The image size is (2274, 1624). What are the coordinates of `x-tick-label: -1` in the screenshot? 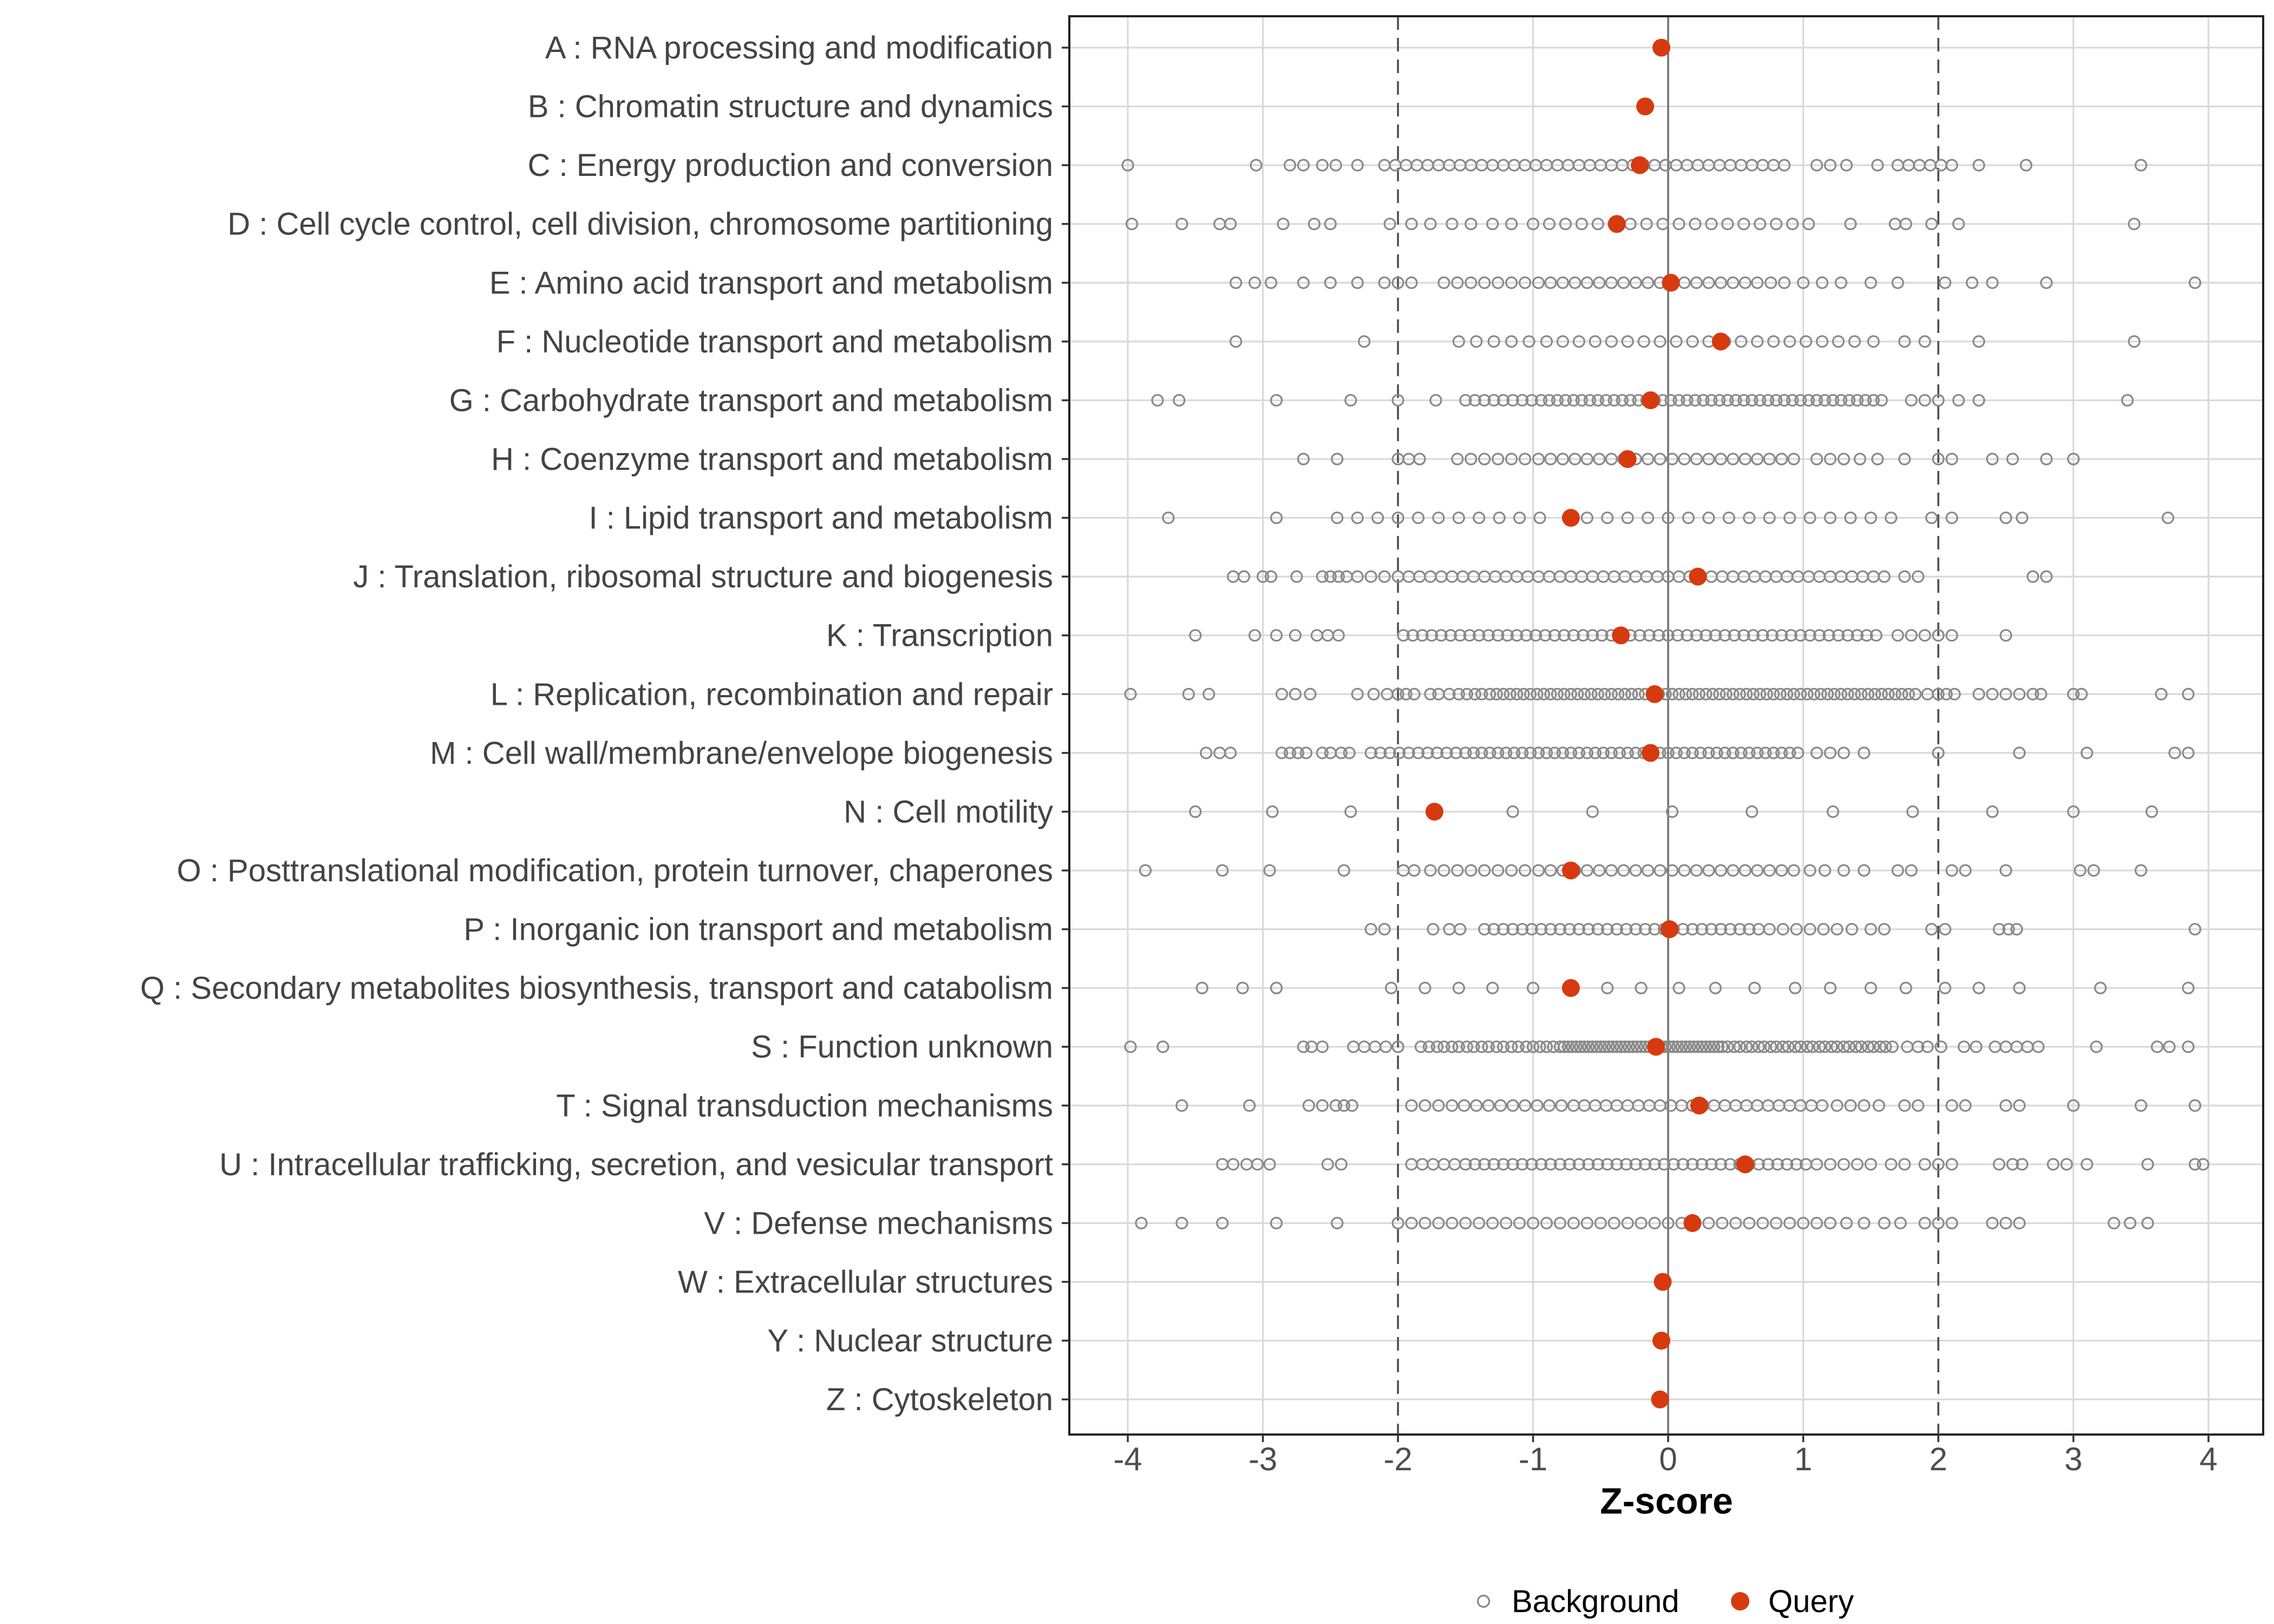 It's located at (1533, 1459).